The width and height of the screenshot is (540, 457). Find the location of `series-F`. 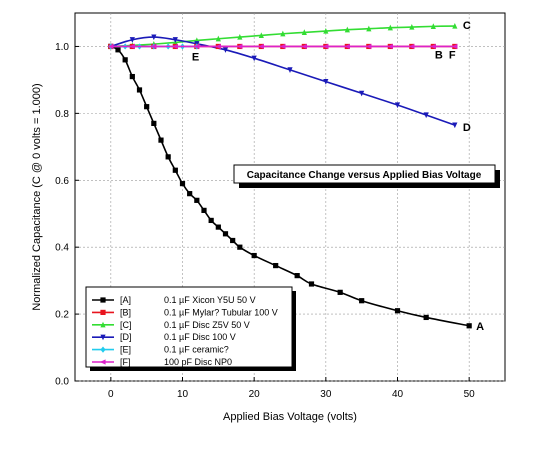

series-F is located at coordinates (282, 46).